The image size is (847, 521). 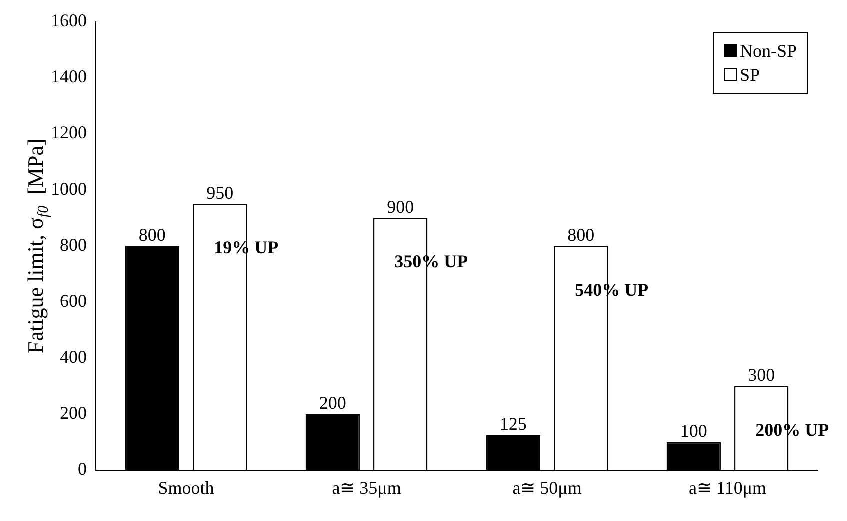 What do you see at coordinates (727, 488) in the screenshot?
I see `x-tick-label: a≅ 110μm` at bounding box center [727, 488].